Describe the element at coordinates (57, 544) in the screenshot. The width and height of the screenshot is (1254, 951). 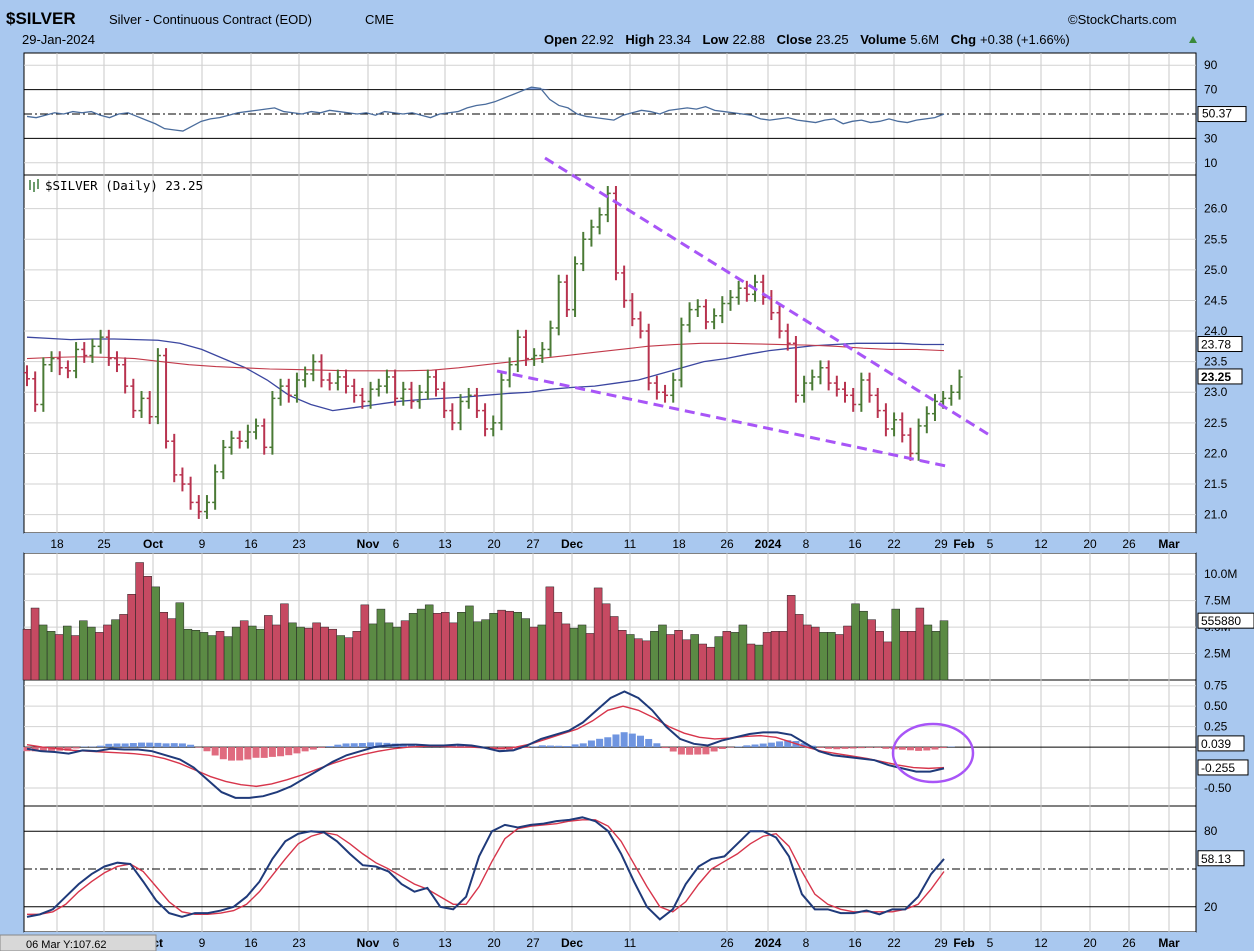
I see `x-tick-label: 18` at that location.